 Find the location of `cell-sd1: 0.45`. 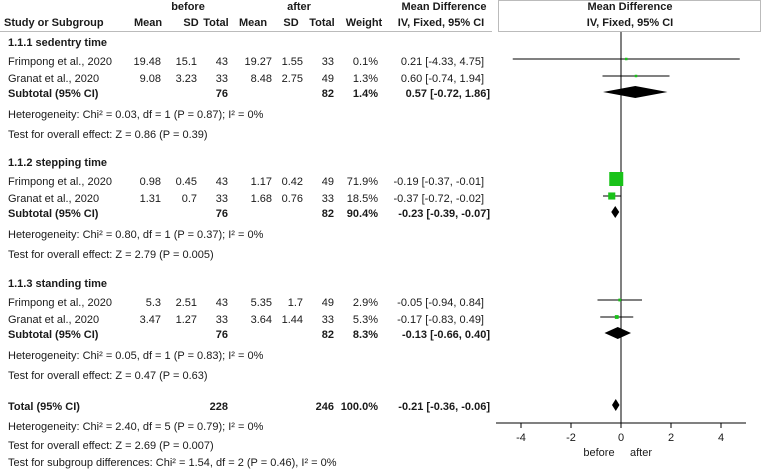

cell-sd1: 0.45 is located at coordinates (186, 182).